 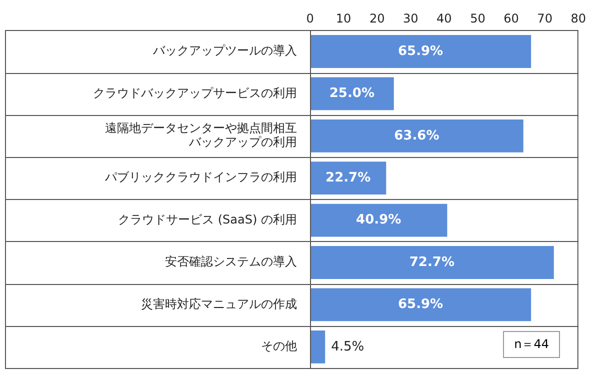 I want to click on data-label: 63.6%, so click(x=417, y=136).